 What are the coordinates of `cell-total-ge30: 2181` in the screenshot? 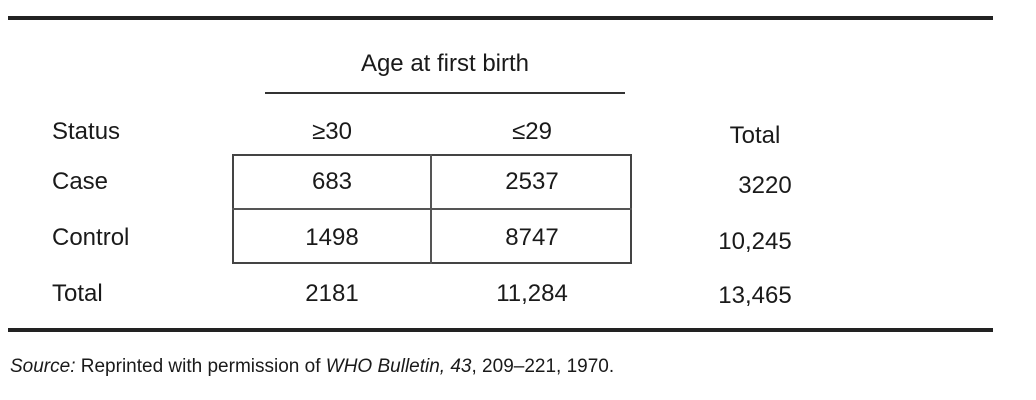 It's located at (332, 293).